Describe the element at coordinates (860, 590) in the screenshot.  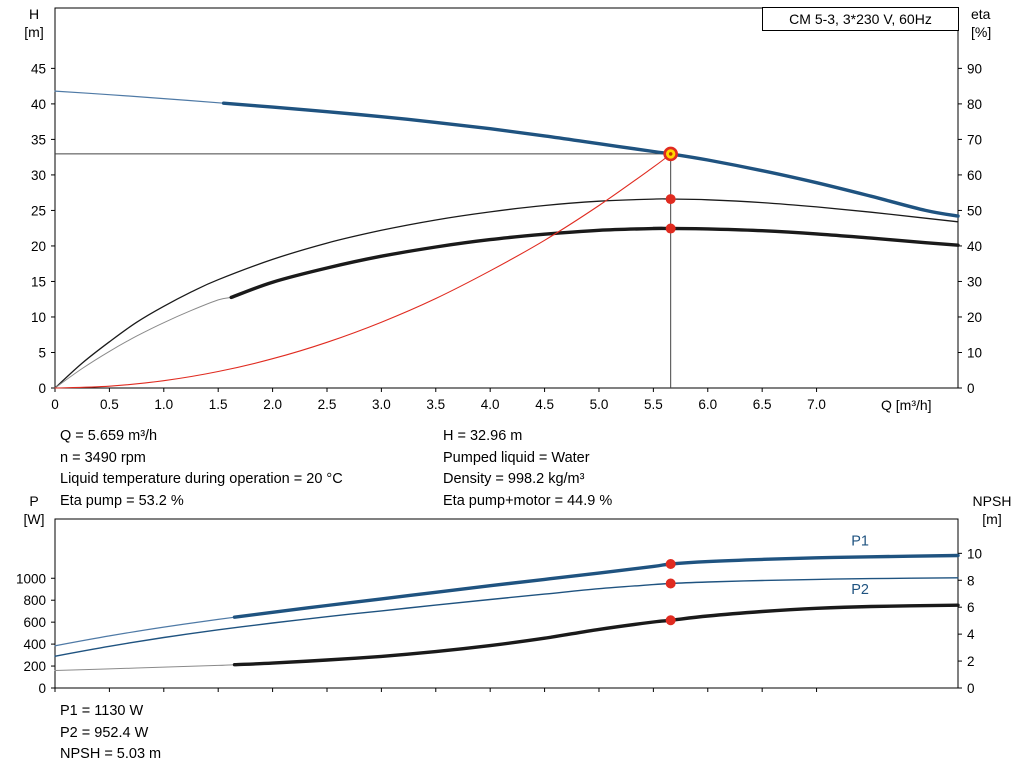
I see `curve-label-P2: P2` at that location.